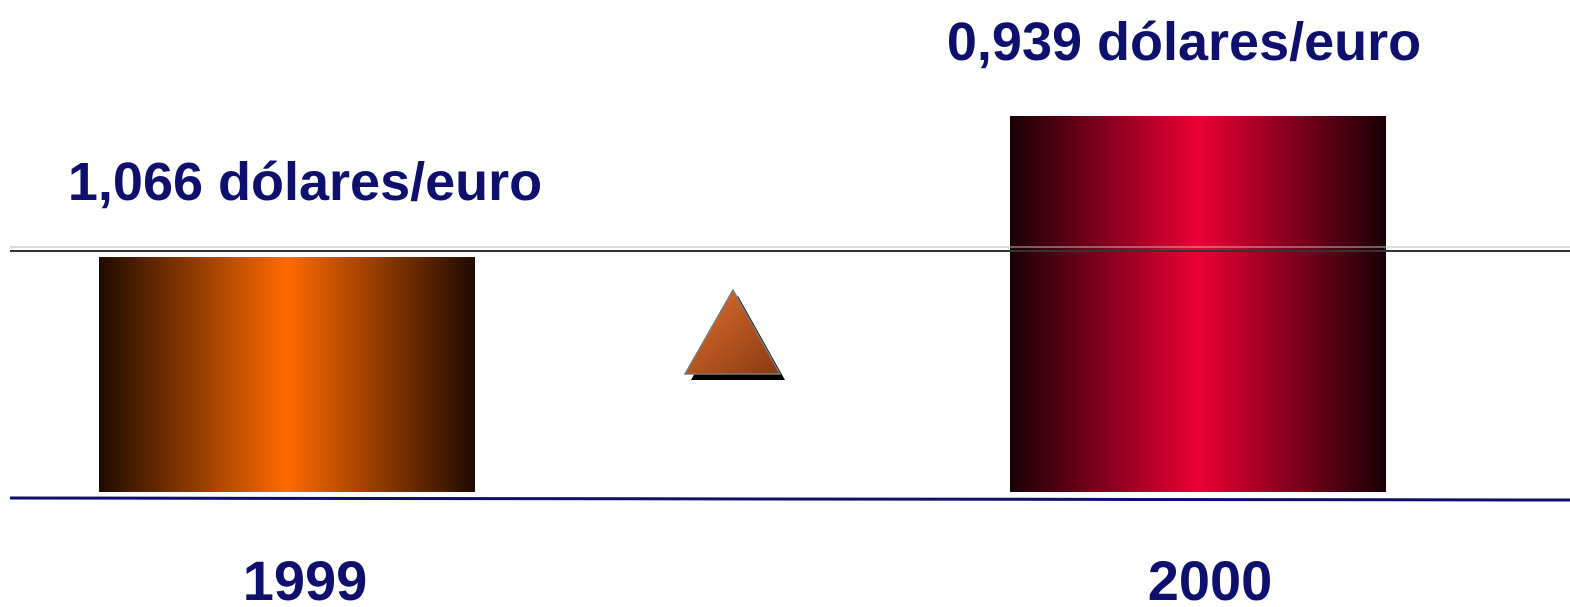 This screenshot has width=1570, height=607. I want to click on baseline, so click(789, 499).